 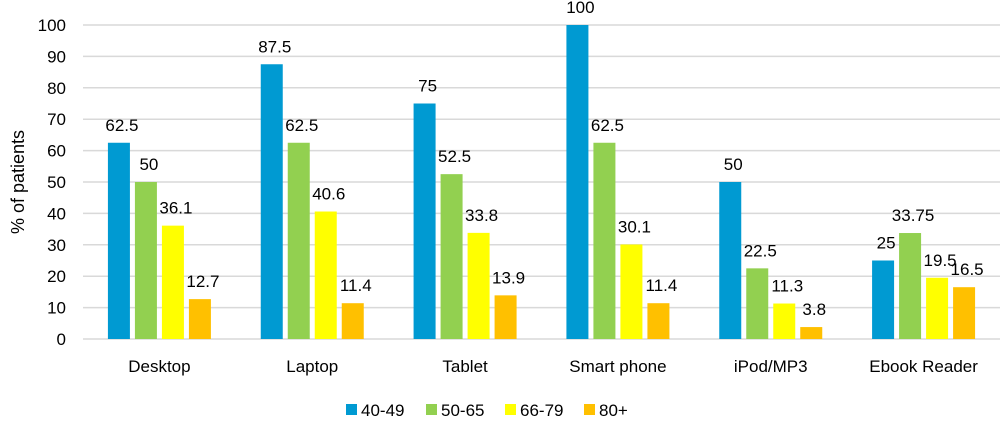 What do you see at coordinates (56, 56) in the screenshot?
I see `y-tick-label: 90` at bounding box center [56, 56].